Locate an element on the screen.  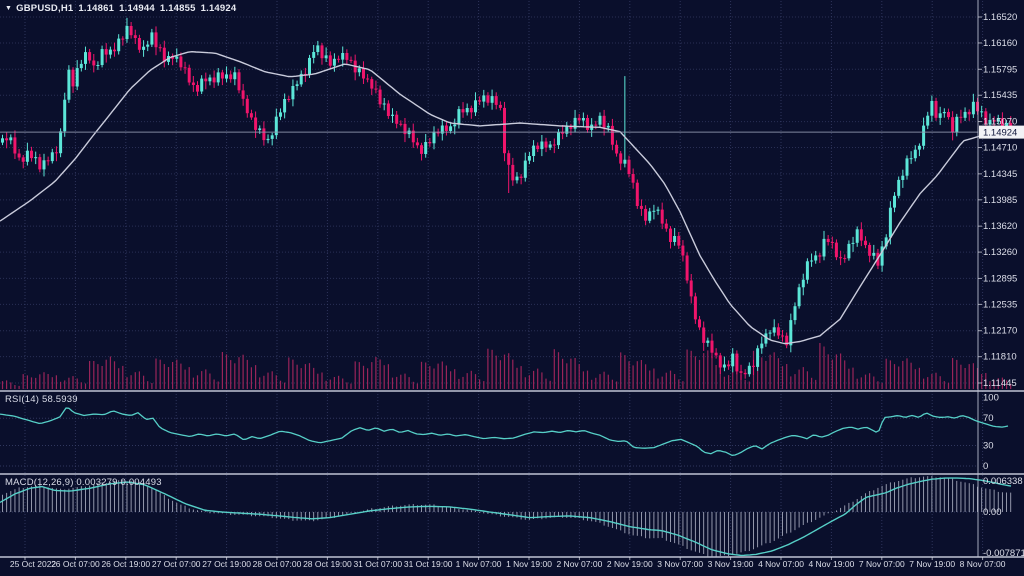
svg-text: 2 Nov 07:00 is located at coordinates (579, 564).